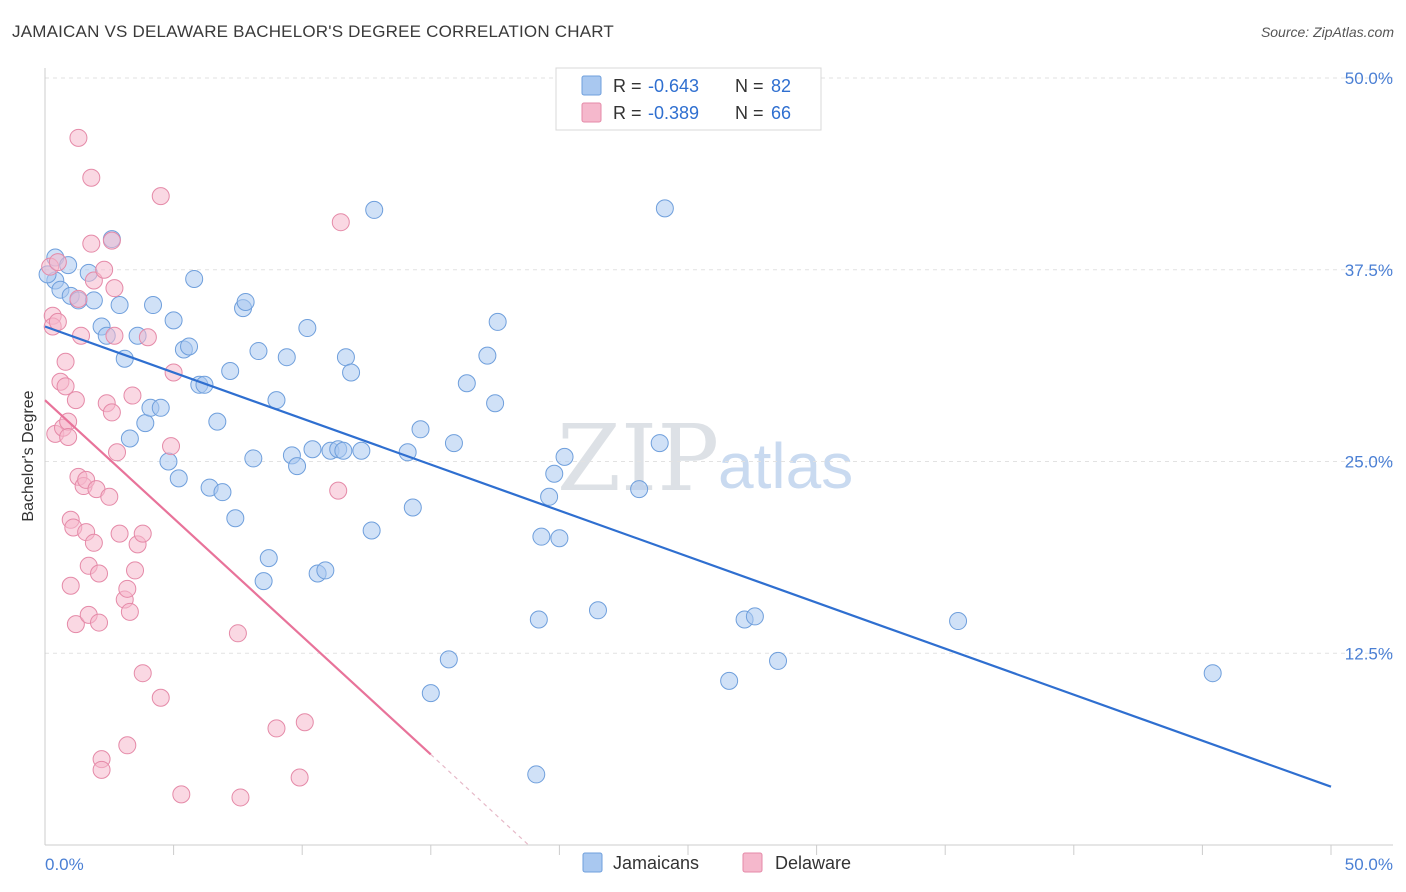  Describe the element at coordinates (749, 113) in the screenshot. I see `legend-n-label-2: N =` at that location.